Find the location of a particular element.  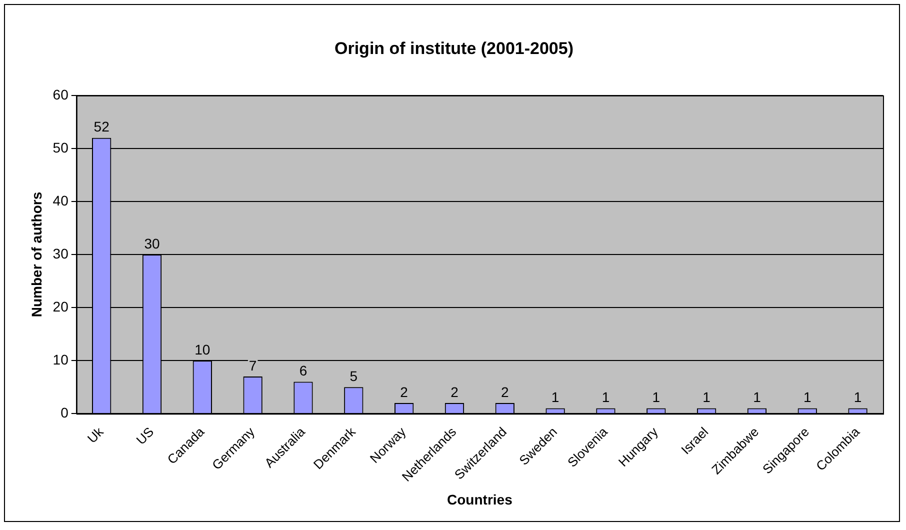

y-tick-label: 60 is located at coordinates (60, 94).